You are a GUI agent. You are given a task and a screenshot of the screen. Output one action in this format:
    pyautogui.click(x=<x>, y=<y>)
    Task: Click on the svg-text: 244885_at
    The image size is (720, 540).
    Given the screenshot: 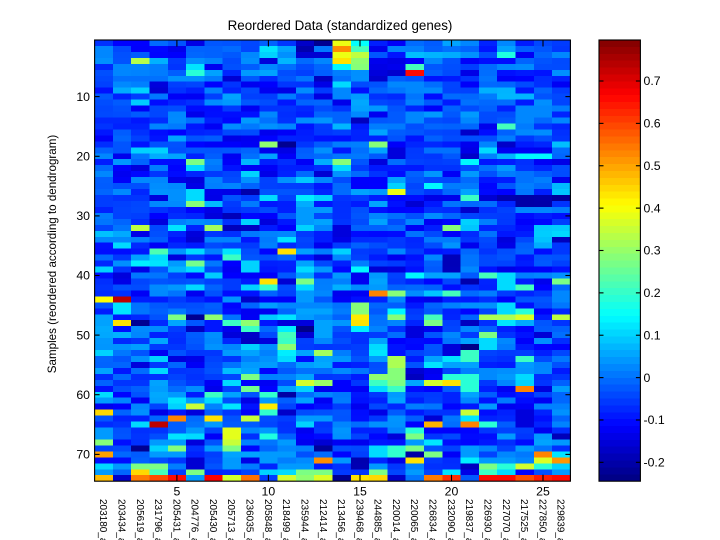 What is the action you would take?
    pyautogui.click(x=377, y=519)
    